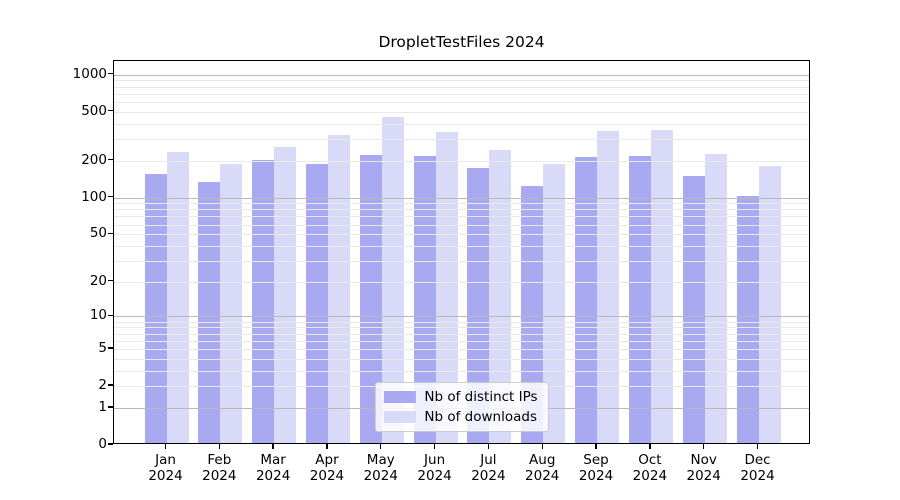 This screenshot has width=900, height=500. What do you see at coordinates (98, 315) in the screenshot?
I see `y-tick-label: 10` at bounding box center [98, 315].